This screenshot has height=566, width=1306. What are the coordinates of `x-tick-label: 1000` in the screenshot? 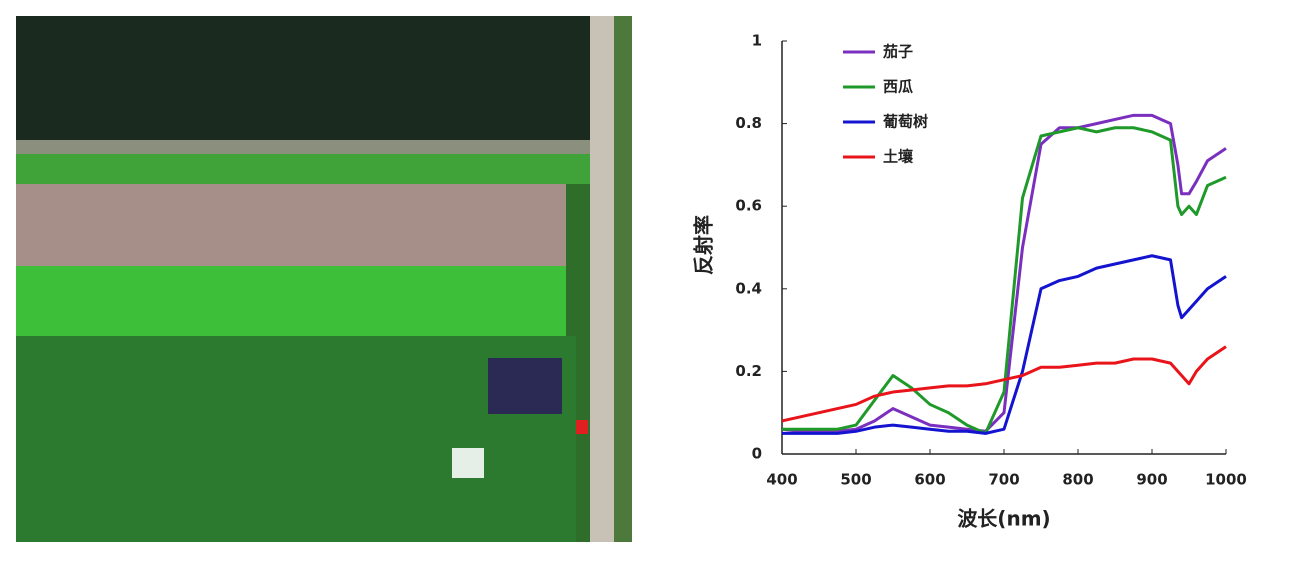 It's located at (1226, 480).